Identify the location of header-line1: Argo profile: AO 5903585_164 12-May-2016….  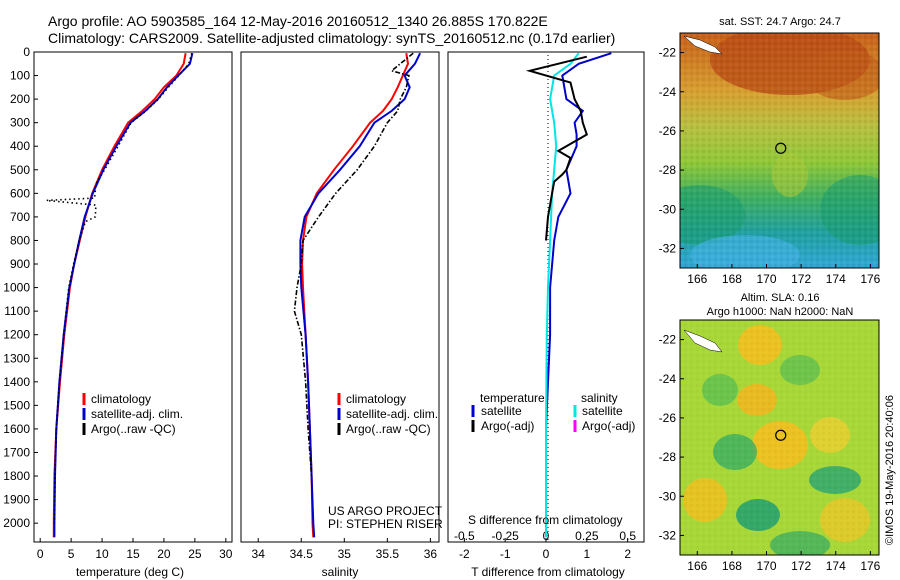
(298, 21).